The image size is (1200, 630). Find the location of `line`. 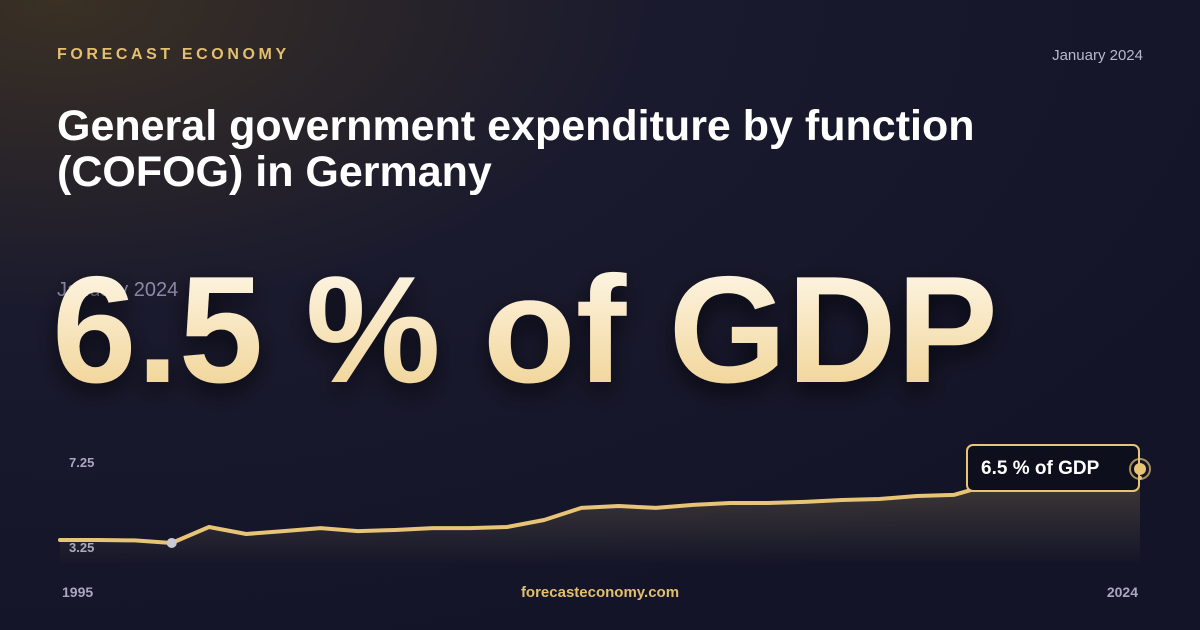

line is located at coordinates (600, 509).